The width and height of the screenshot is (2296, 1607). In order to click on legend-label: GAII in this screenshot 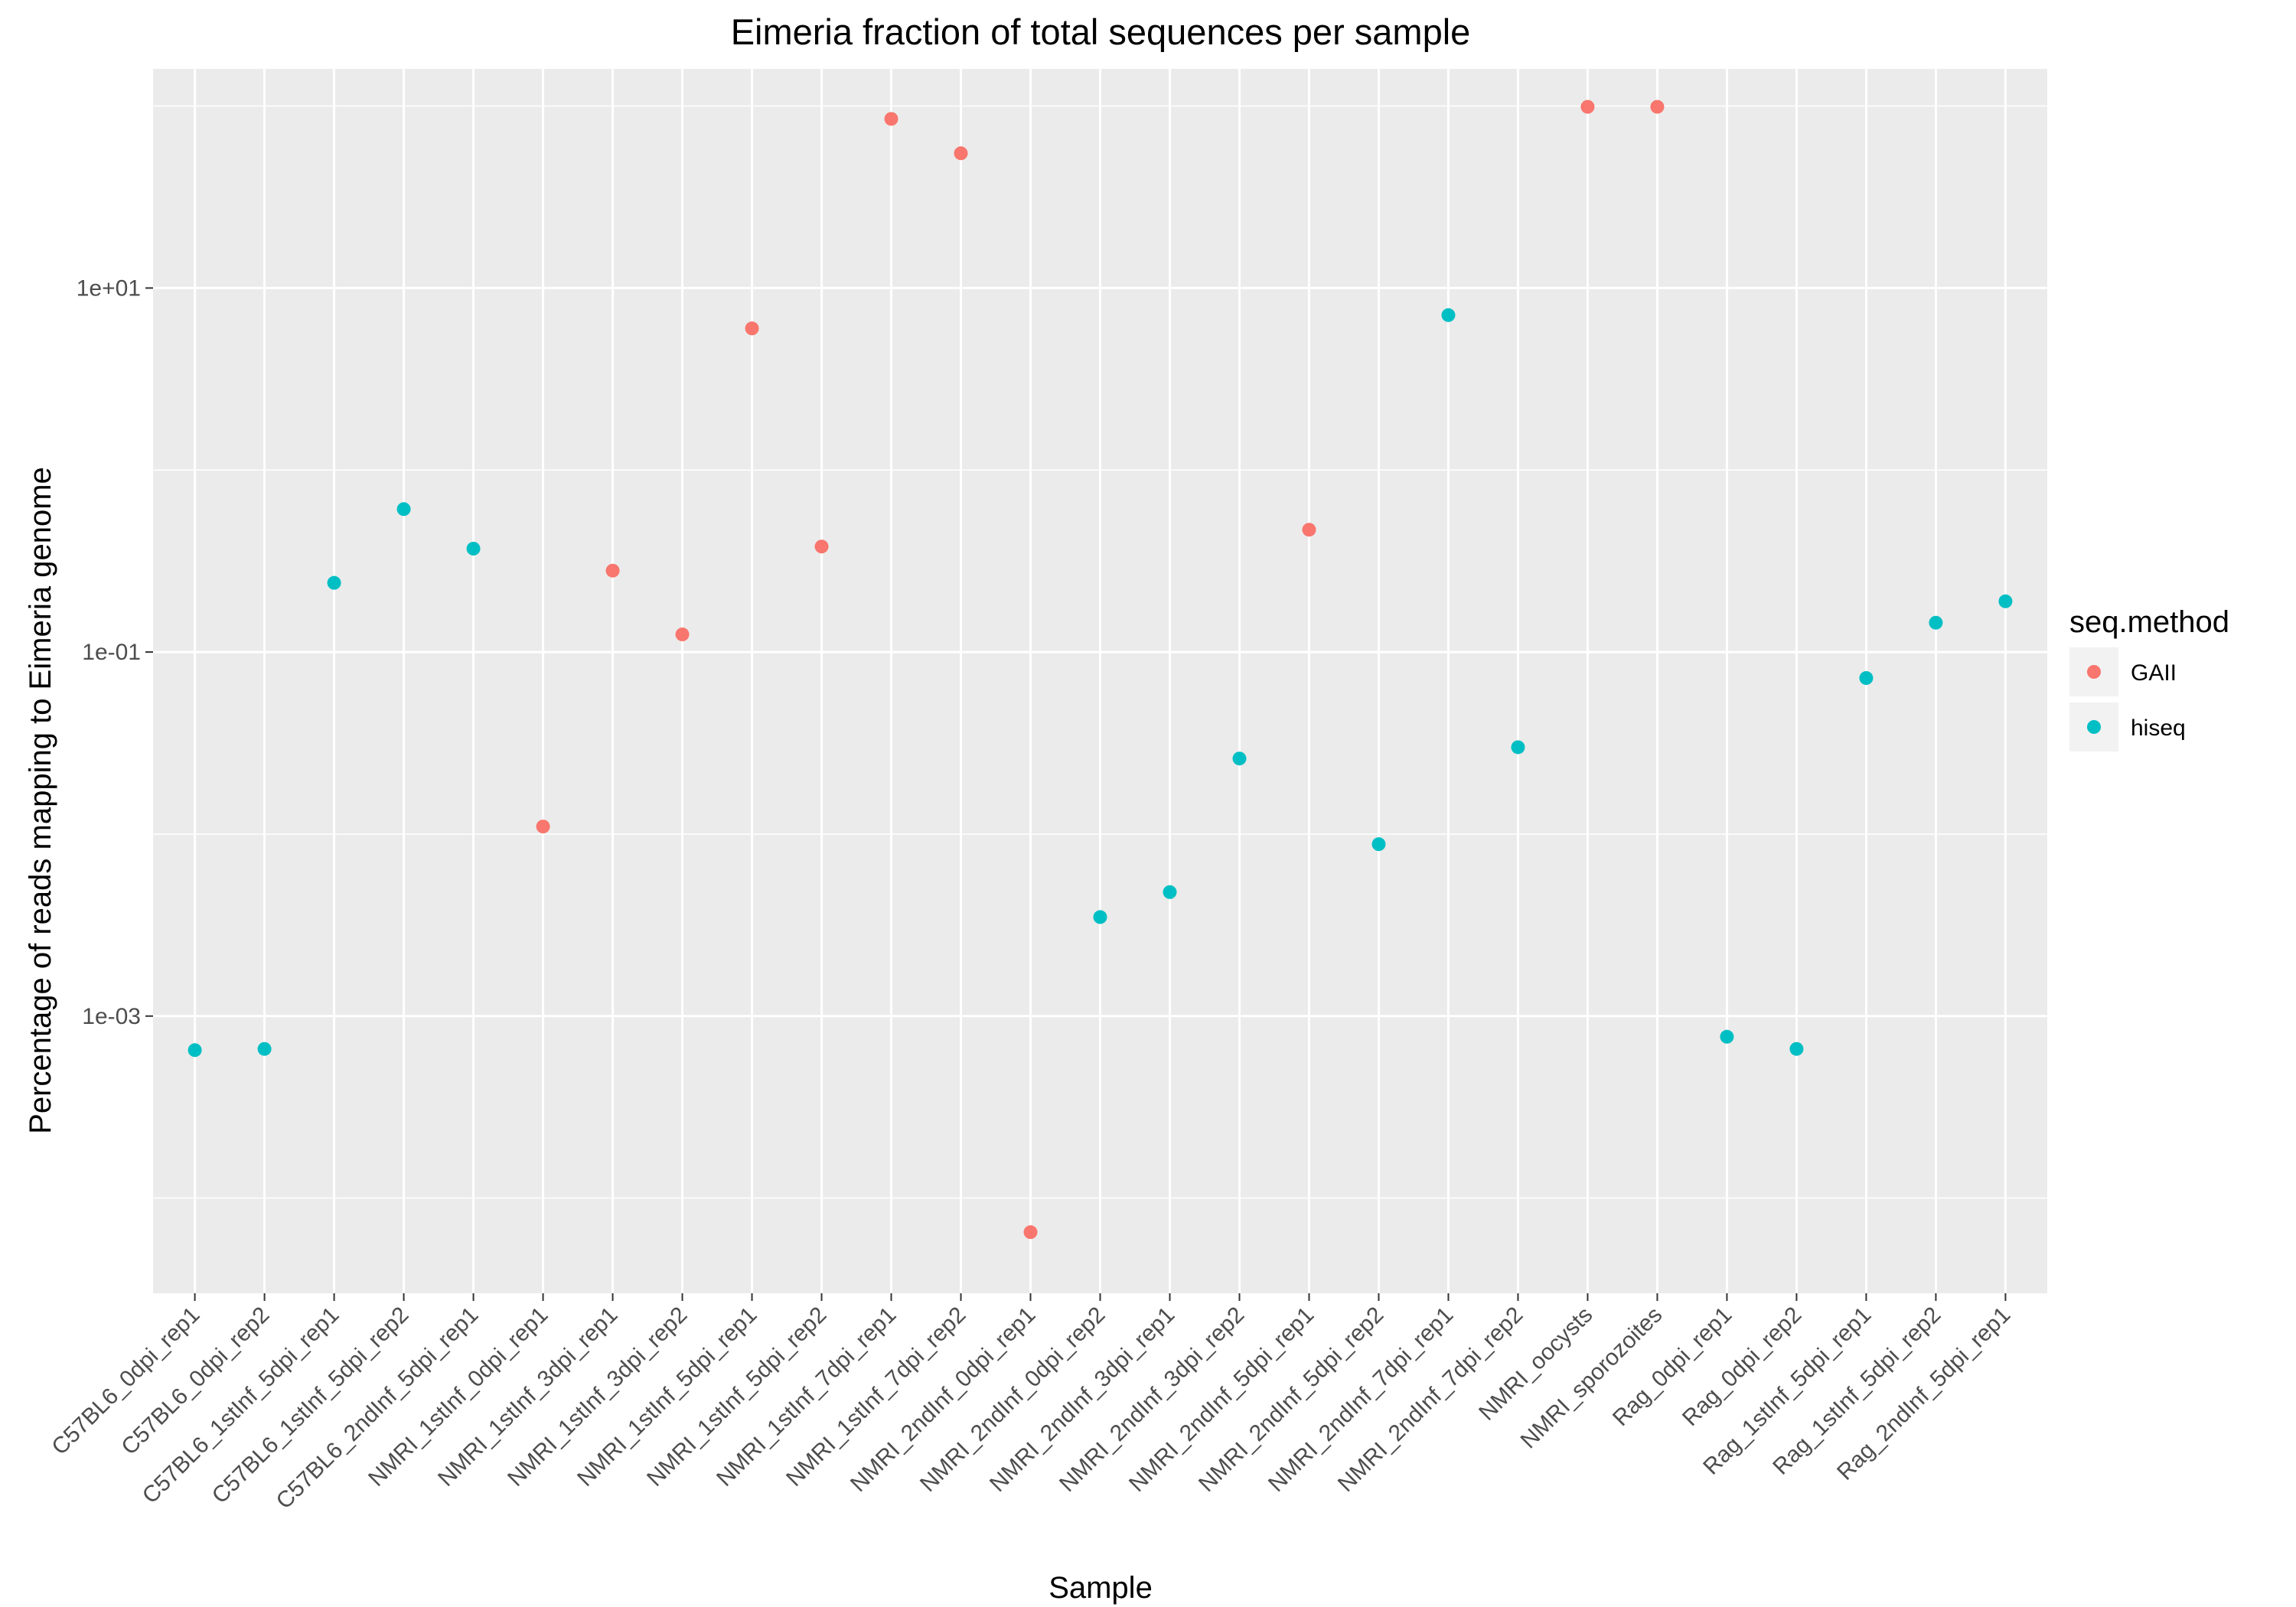, I will do `click(2154, 673)`.